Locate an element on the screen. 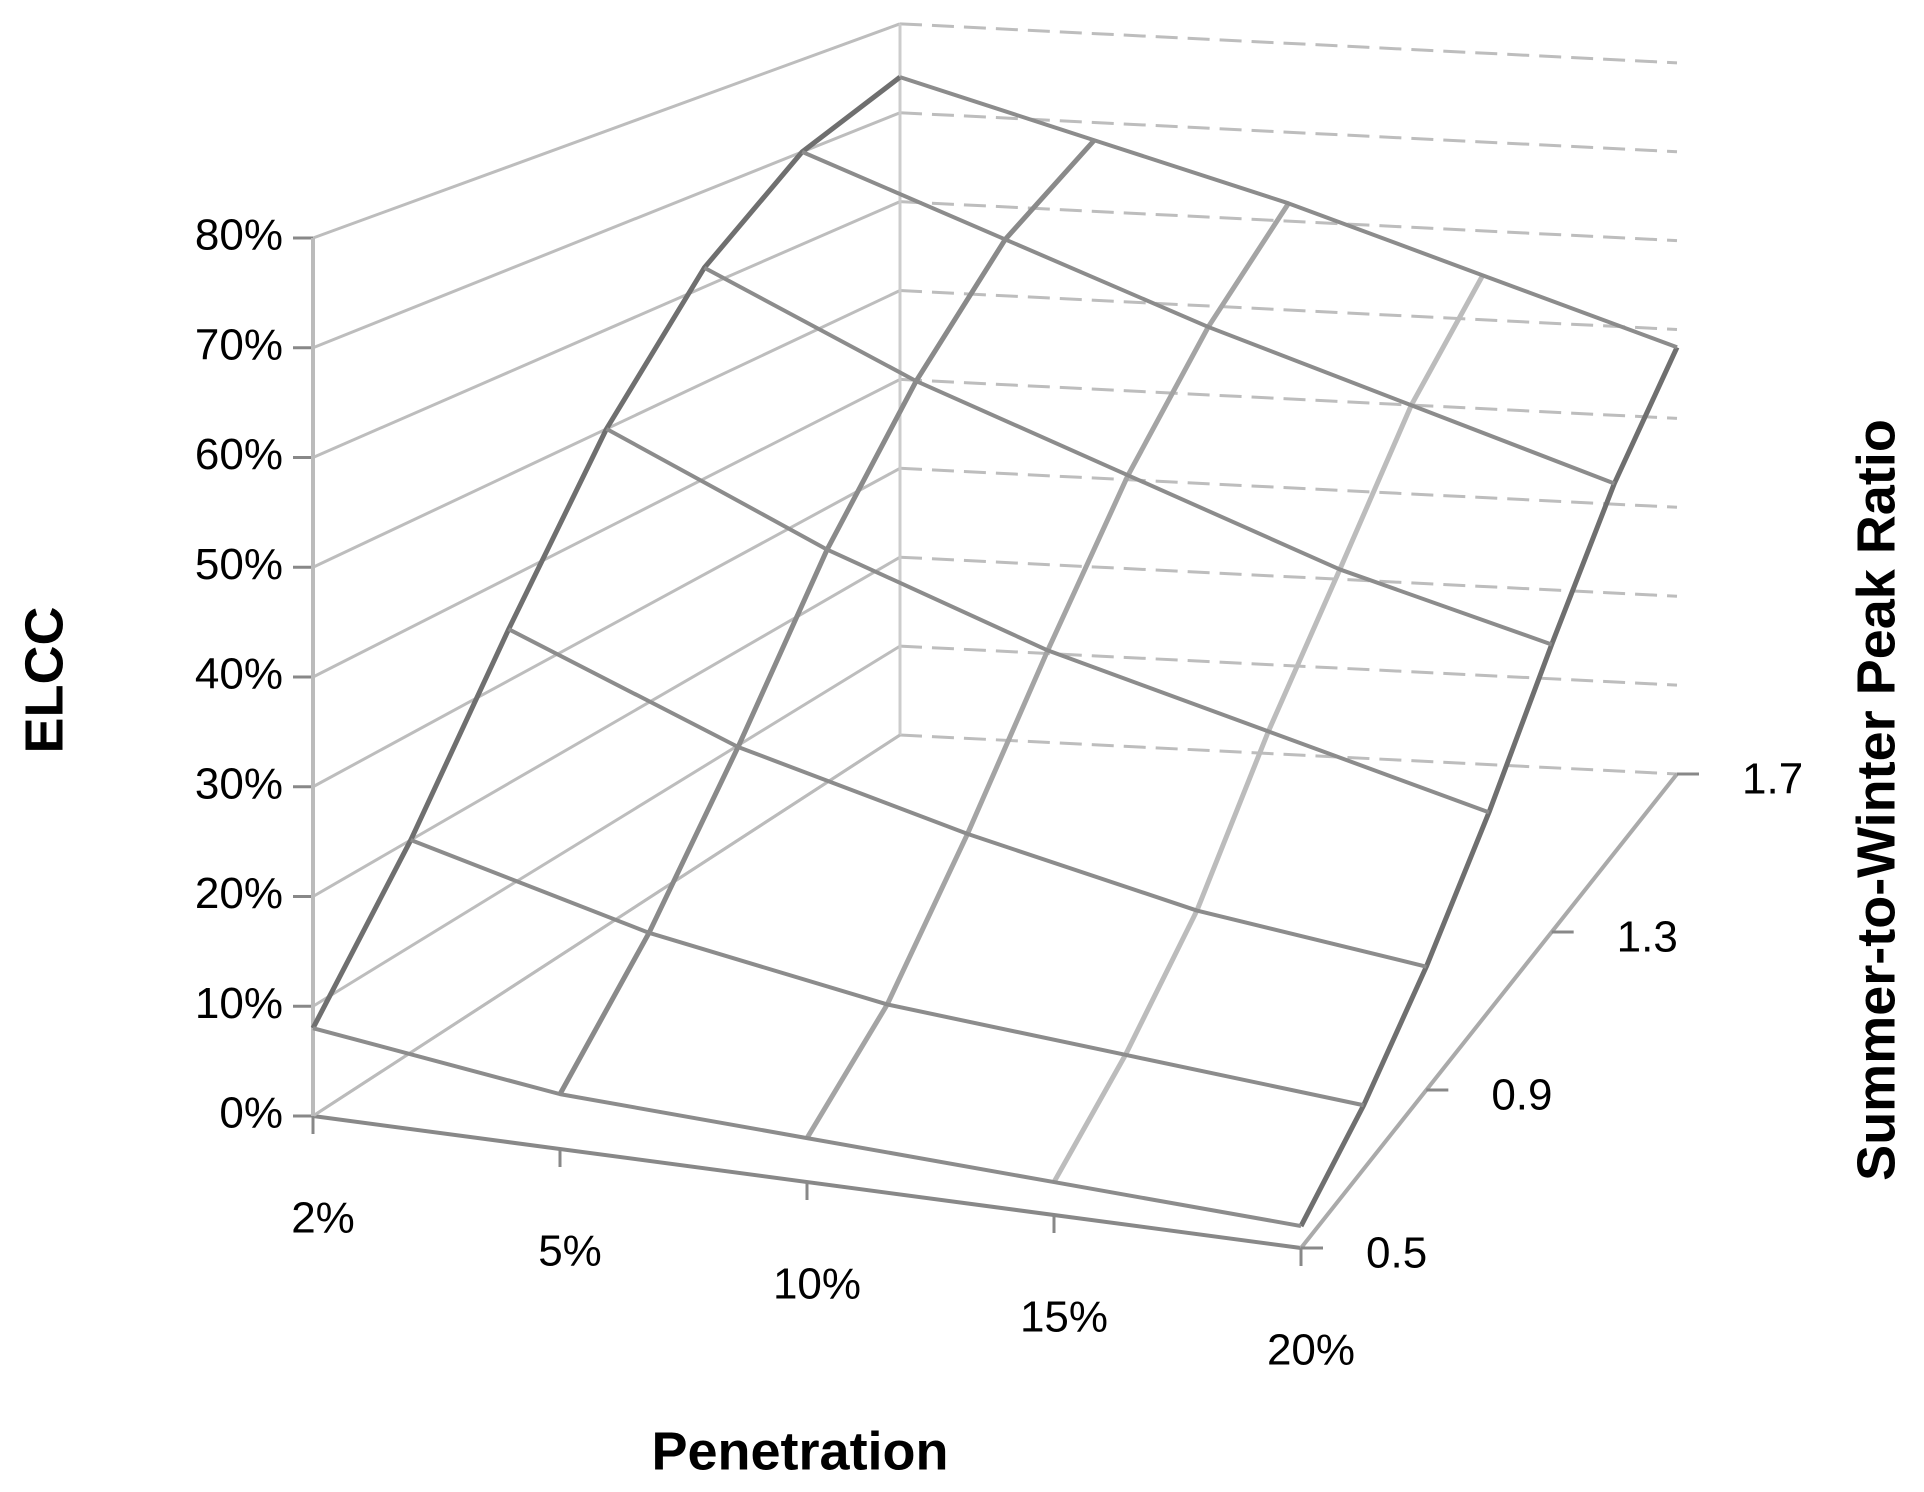 This screenshot has width=1924, height=1492. x-tick-label: 5% is located at coordinates (570, 1251).